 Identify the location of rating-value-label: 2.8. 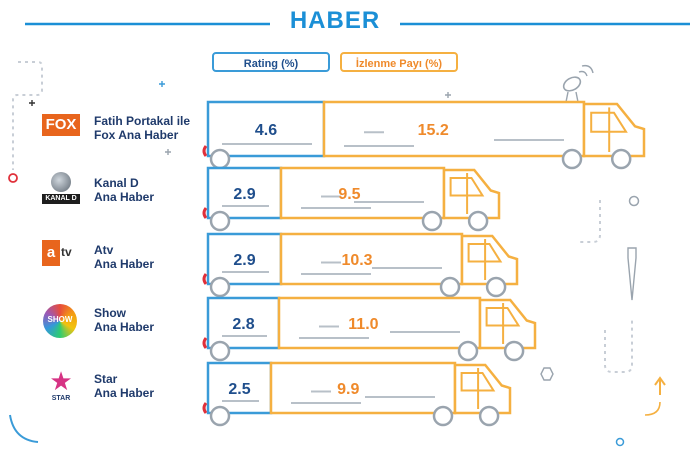
(243, 324).